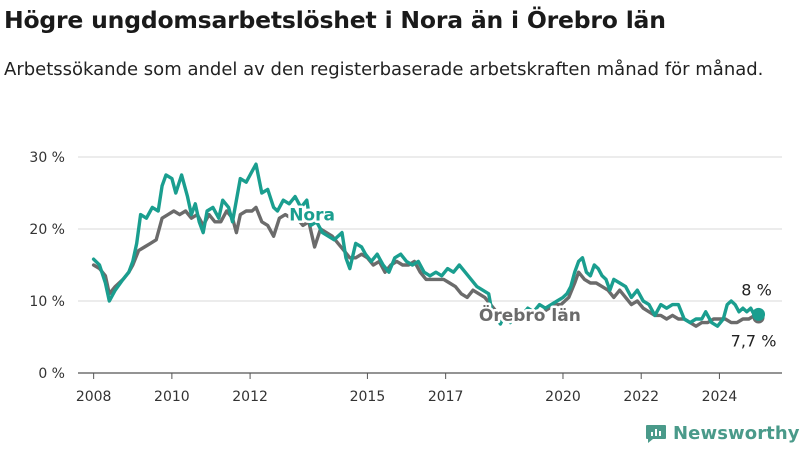  What do you see at coordinates (754, 341) in the screenshot?
I see `data-label-orebro-lan: 7,7 %` at bounding box center [754, 341].